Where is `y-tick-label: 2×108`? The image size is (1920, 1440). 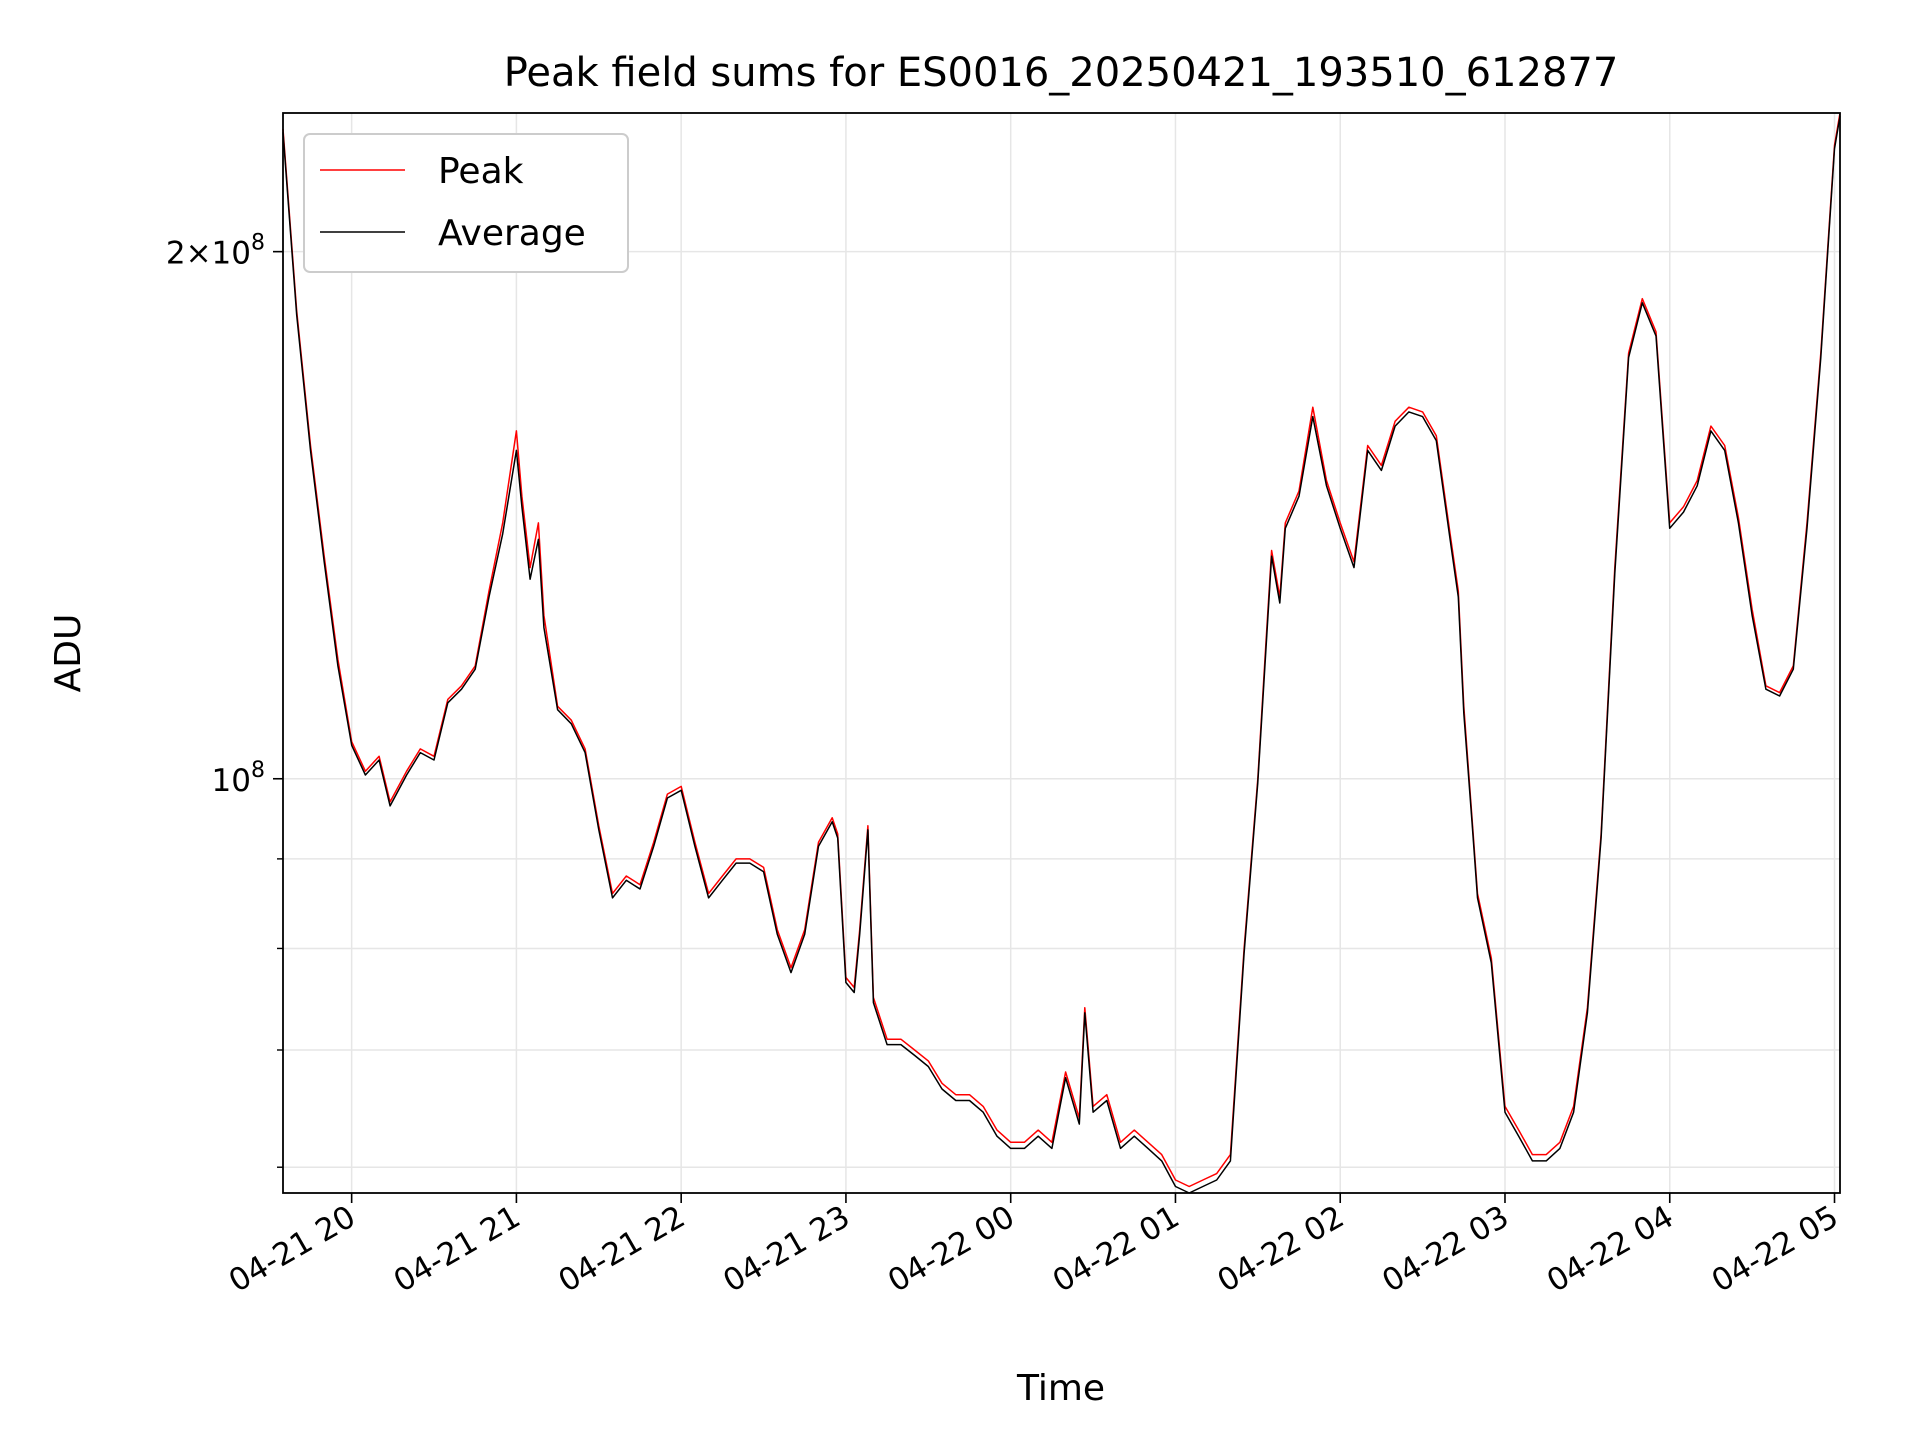 y-tick-label: 2×108 is located at coordinates (215, 251).